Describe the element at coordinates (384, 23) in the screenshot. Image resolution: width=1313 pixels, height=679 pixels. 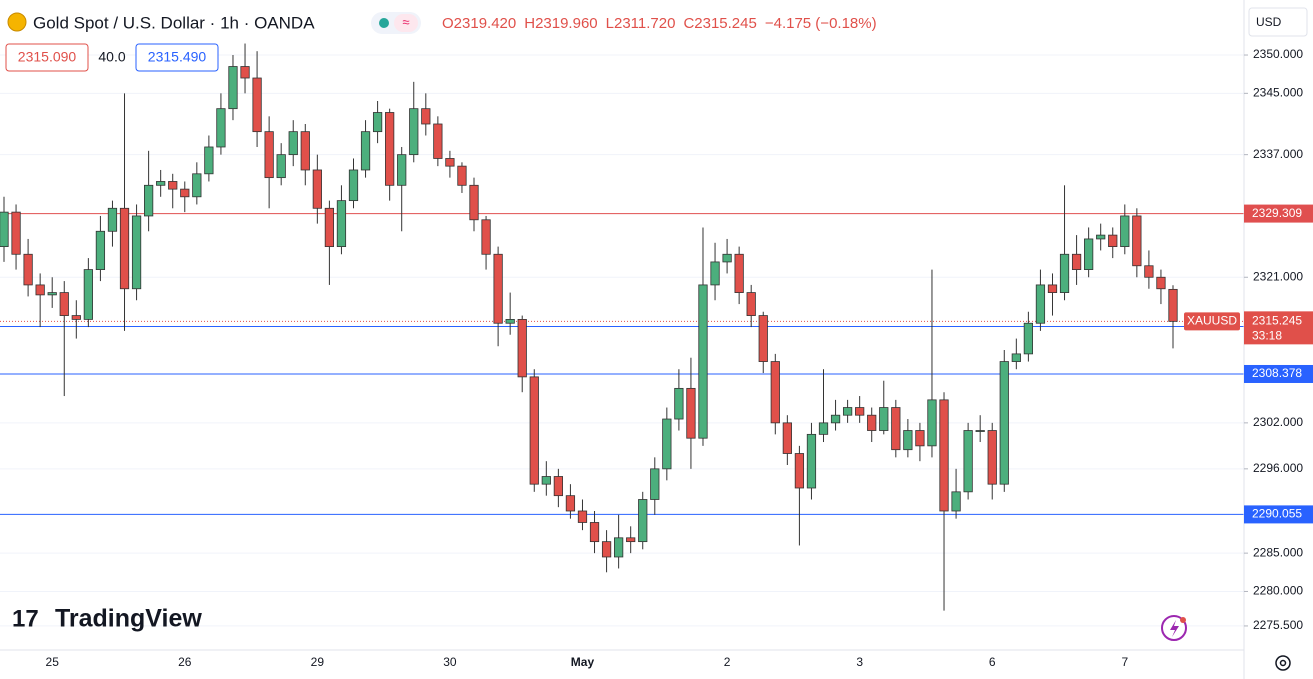
I see `market-open-icon` at that location.